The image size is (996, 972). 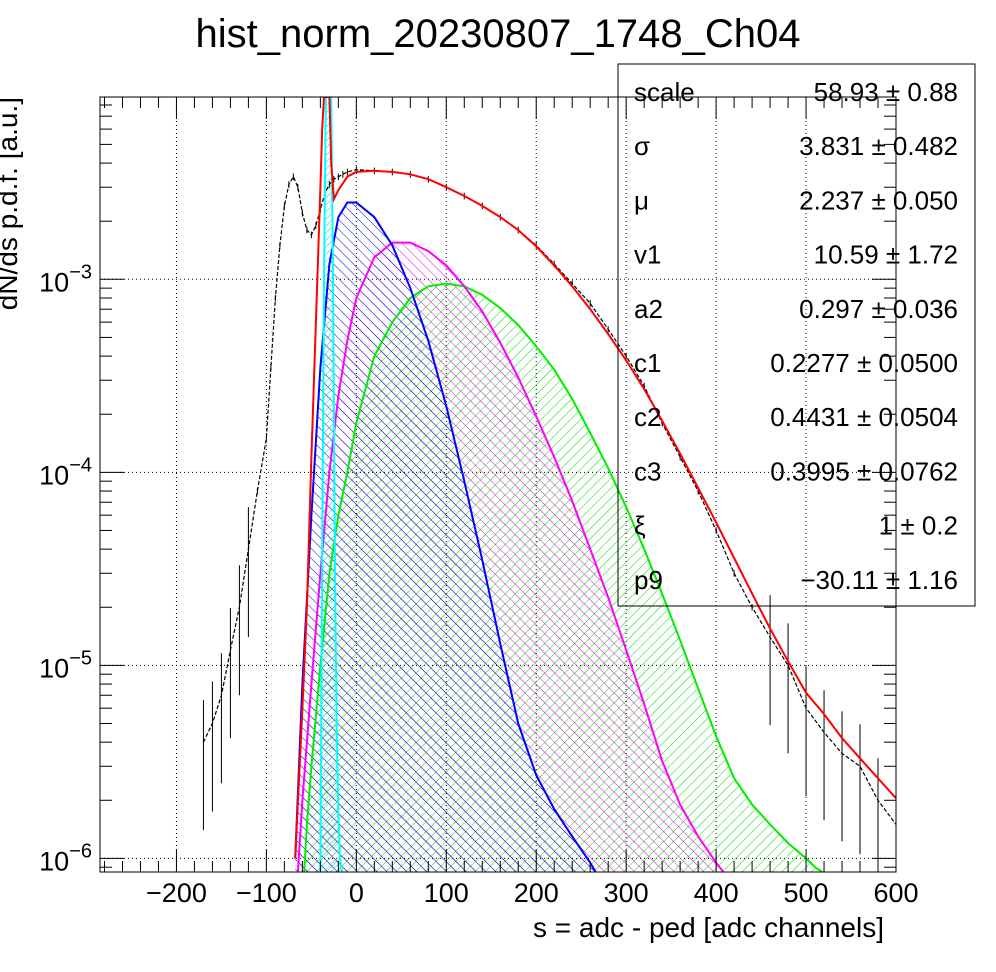 I want to click on stats-param-value: 0.4431 ± 0.0504, so click(x=864, y=417).